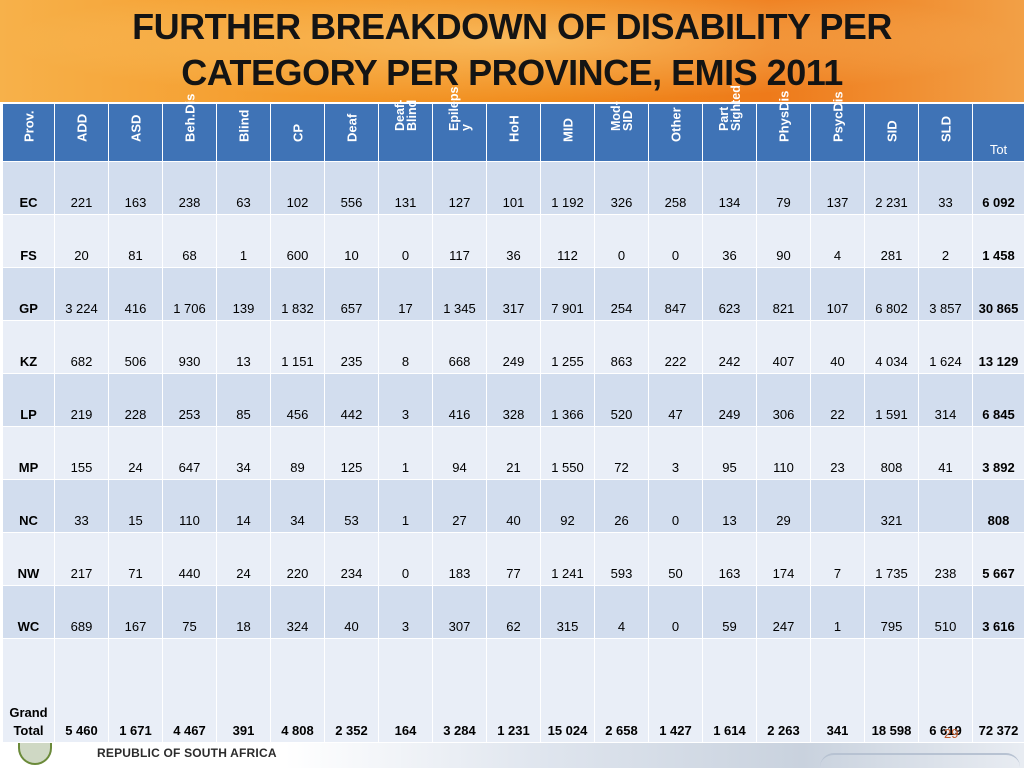 This screenshot has width=1024, height=768. What do you see at coordinates (567, 506) in the screenshot?
I see `value-cell: 92` at bounding box center [567, 506].